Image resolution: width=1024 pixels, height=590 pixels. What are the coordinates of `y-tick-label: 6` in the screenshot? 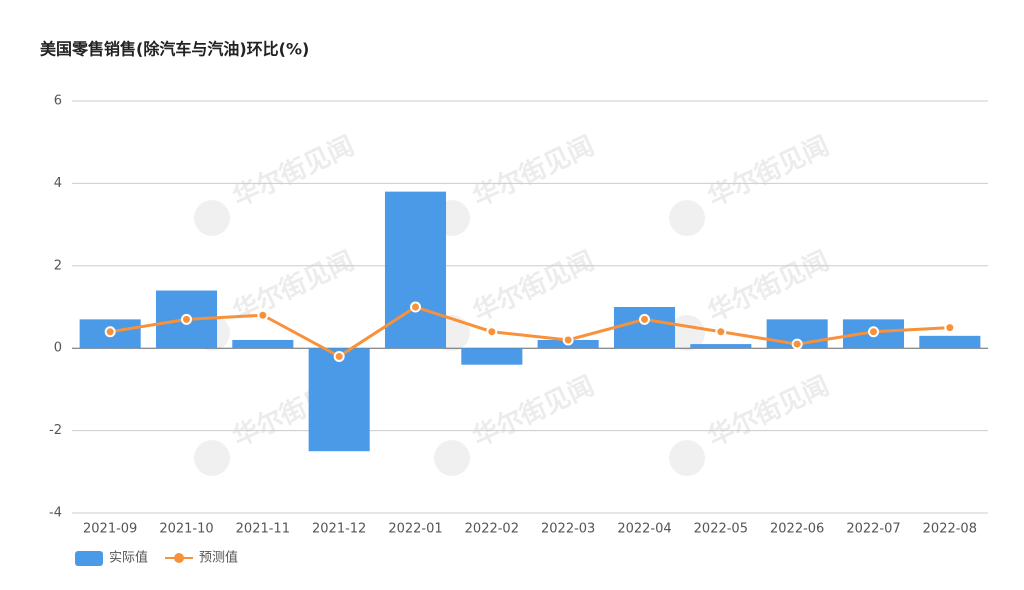 It's located at (58, 101).